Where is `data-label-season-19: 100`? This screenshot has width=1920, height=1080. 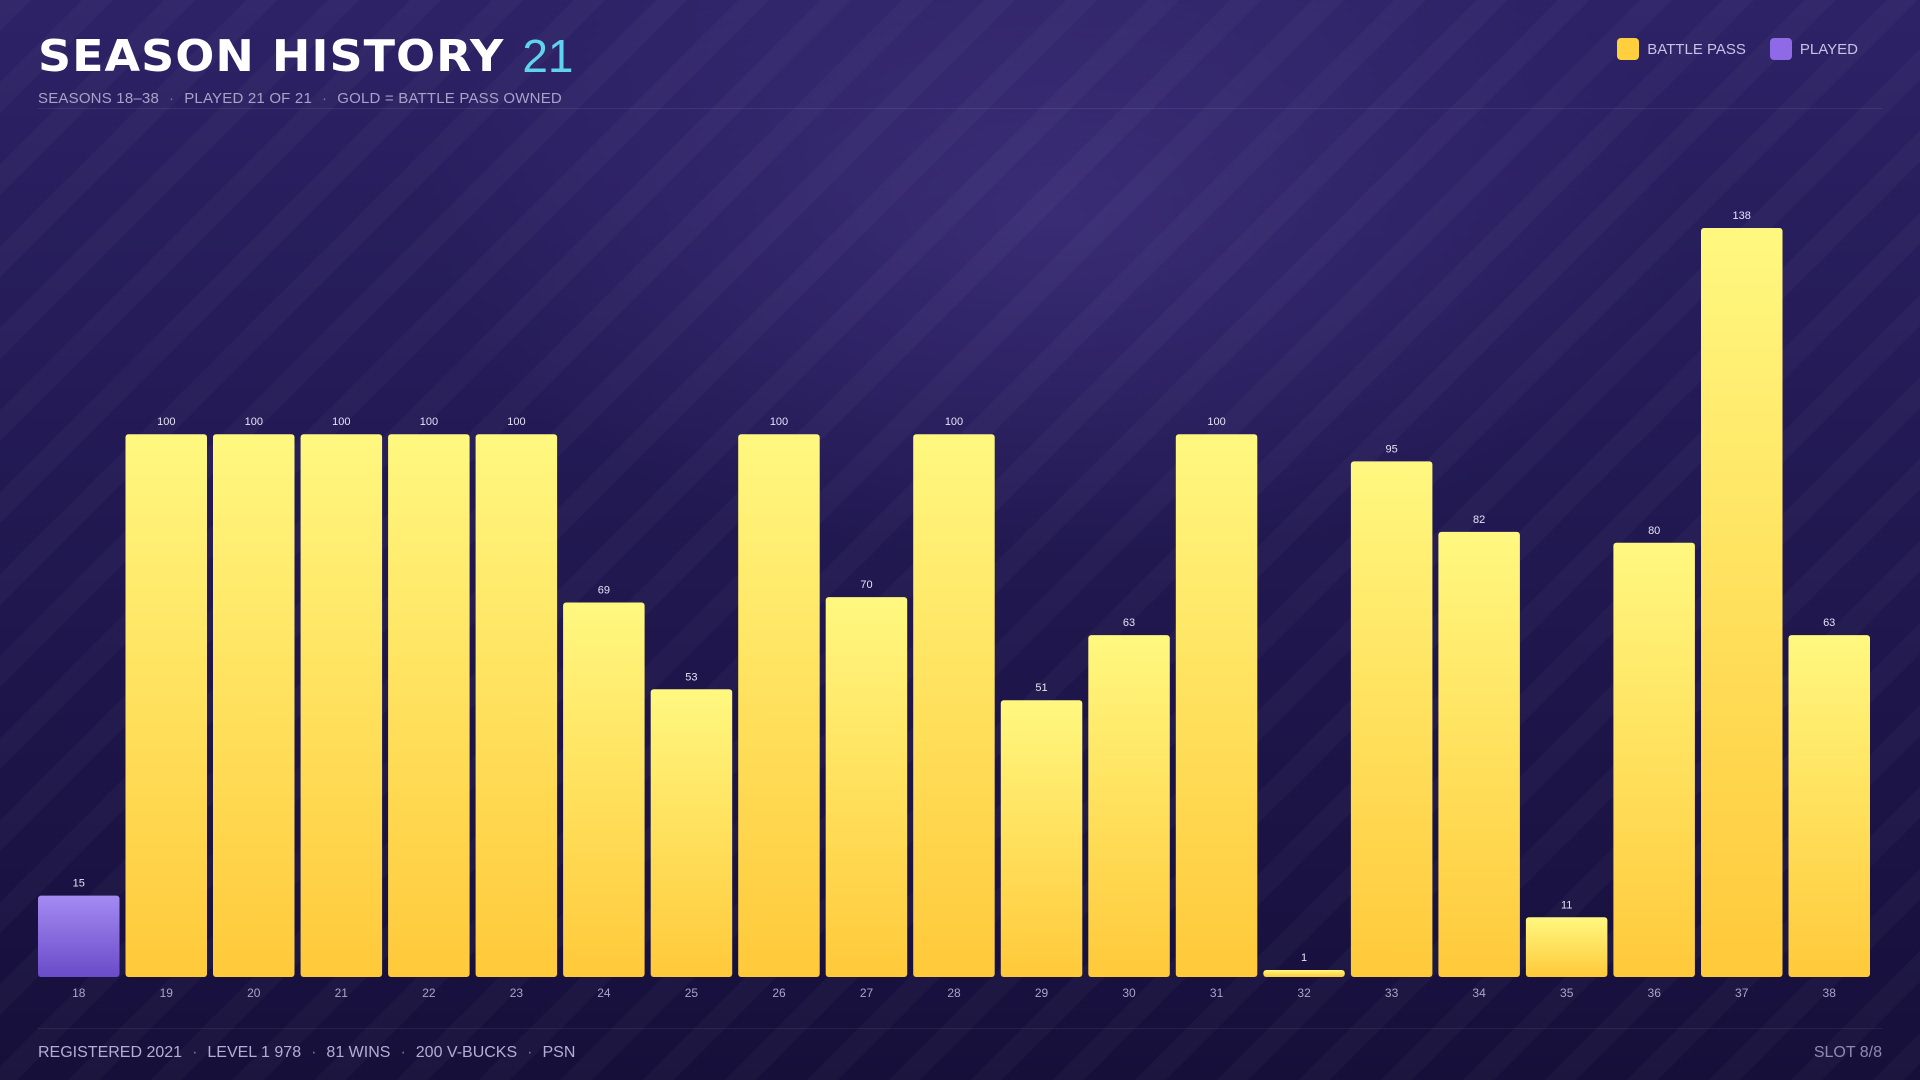
data-label-season-19: 100 is located at coordinates (166, 422).